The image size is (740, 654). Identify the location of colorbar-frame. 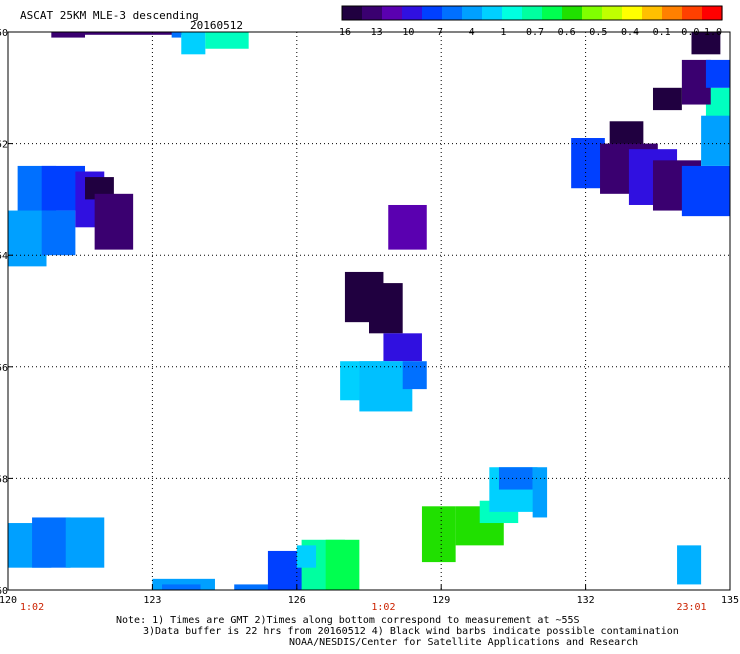
(532, 13).